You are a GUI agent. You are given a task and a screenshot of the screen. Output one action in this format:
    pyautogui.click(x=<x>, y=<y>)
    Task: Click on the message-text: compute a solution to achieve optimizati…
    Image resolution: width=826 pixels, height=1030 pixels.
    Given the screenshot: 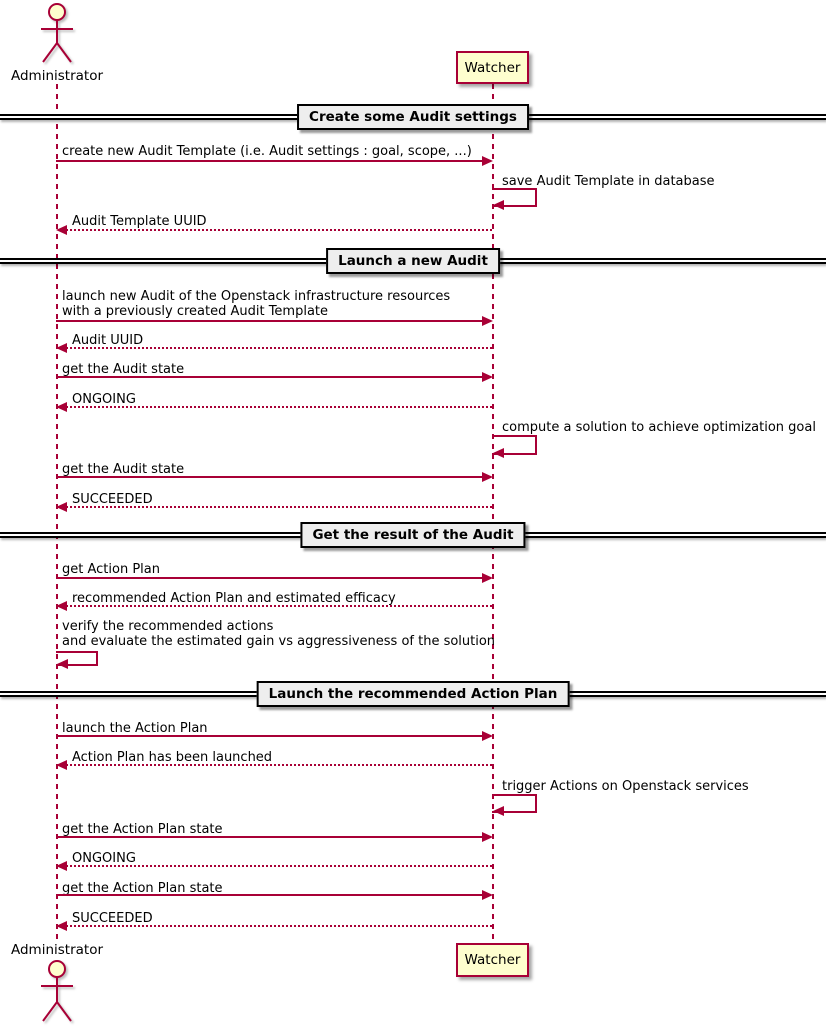 What is the action you would take?
    pyautogui.click(x=659, y=427)
    